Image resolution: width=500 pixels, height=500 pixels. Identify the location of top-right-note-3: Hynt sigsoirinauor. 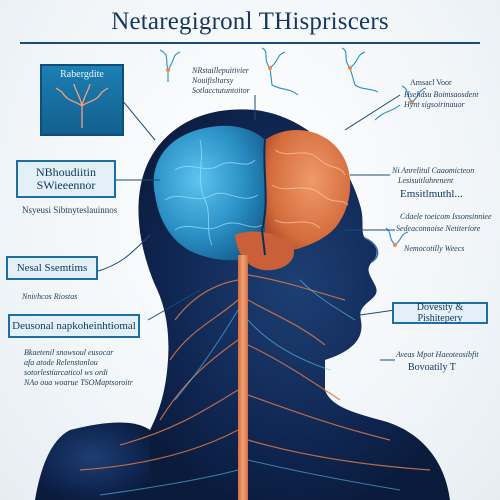
(434, 104).